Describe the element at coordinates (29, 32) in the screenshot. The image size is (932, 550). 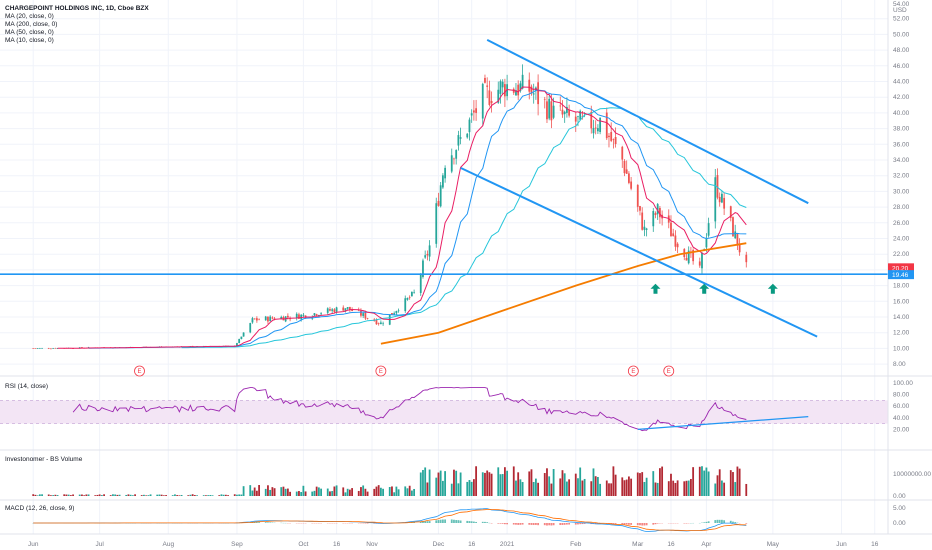
I see `indicator-ma50: MA (50, close, 0)` at that location.